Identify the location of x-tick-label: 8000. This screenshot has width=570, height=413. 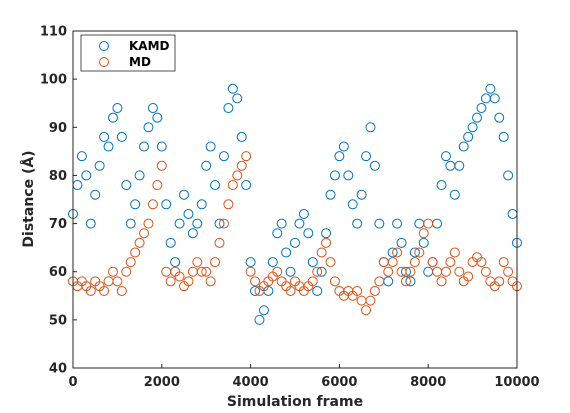
(428, 382).